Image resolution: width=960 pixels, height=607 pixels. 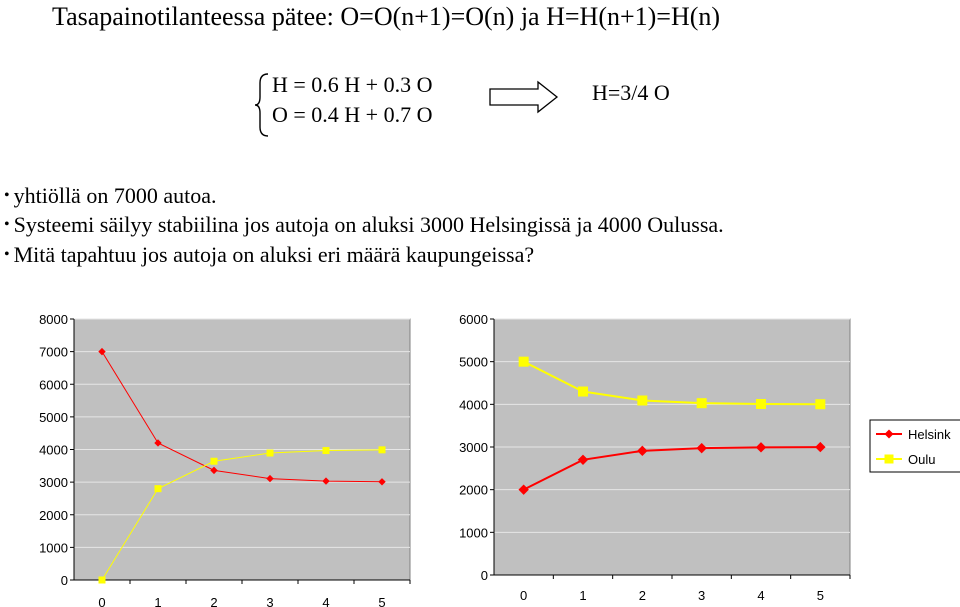 What do you see at coordinates (524, 97) in the screenshot?
I see `implies-arrow-icon` at bounding box center [524, 97].